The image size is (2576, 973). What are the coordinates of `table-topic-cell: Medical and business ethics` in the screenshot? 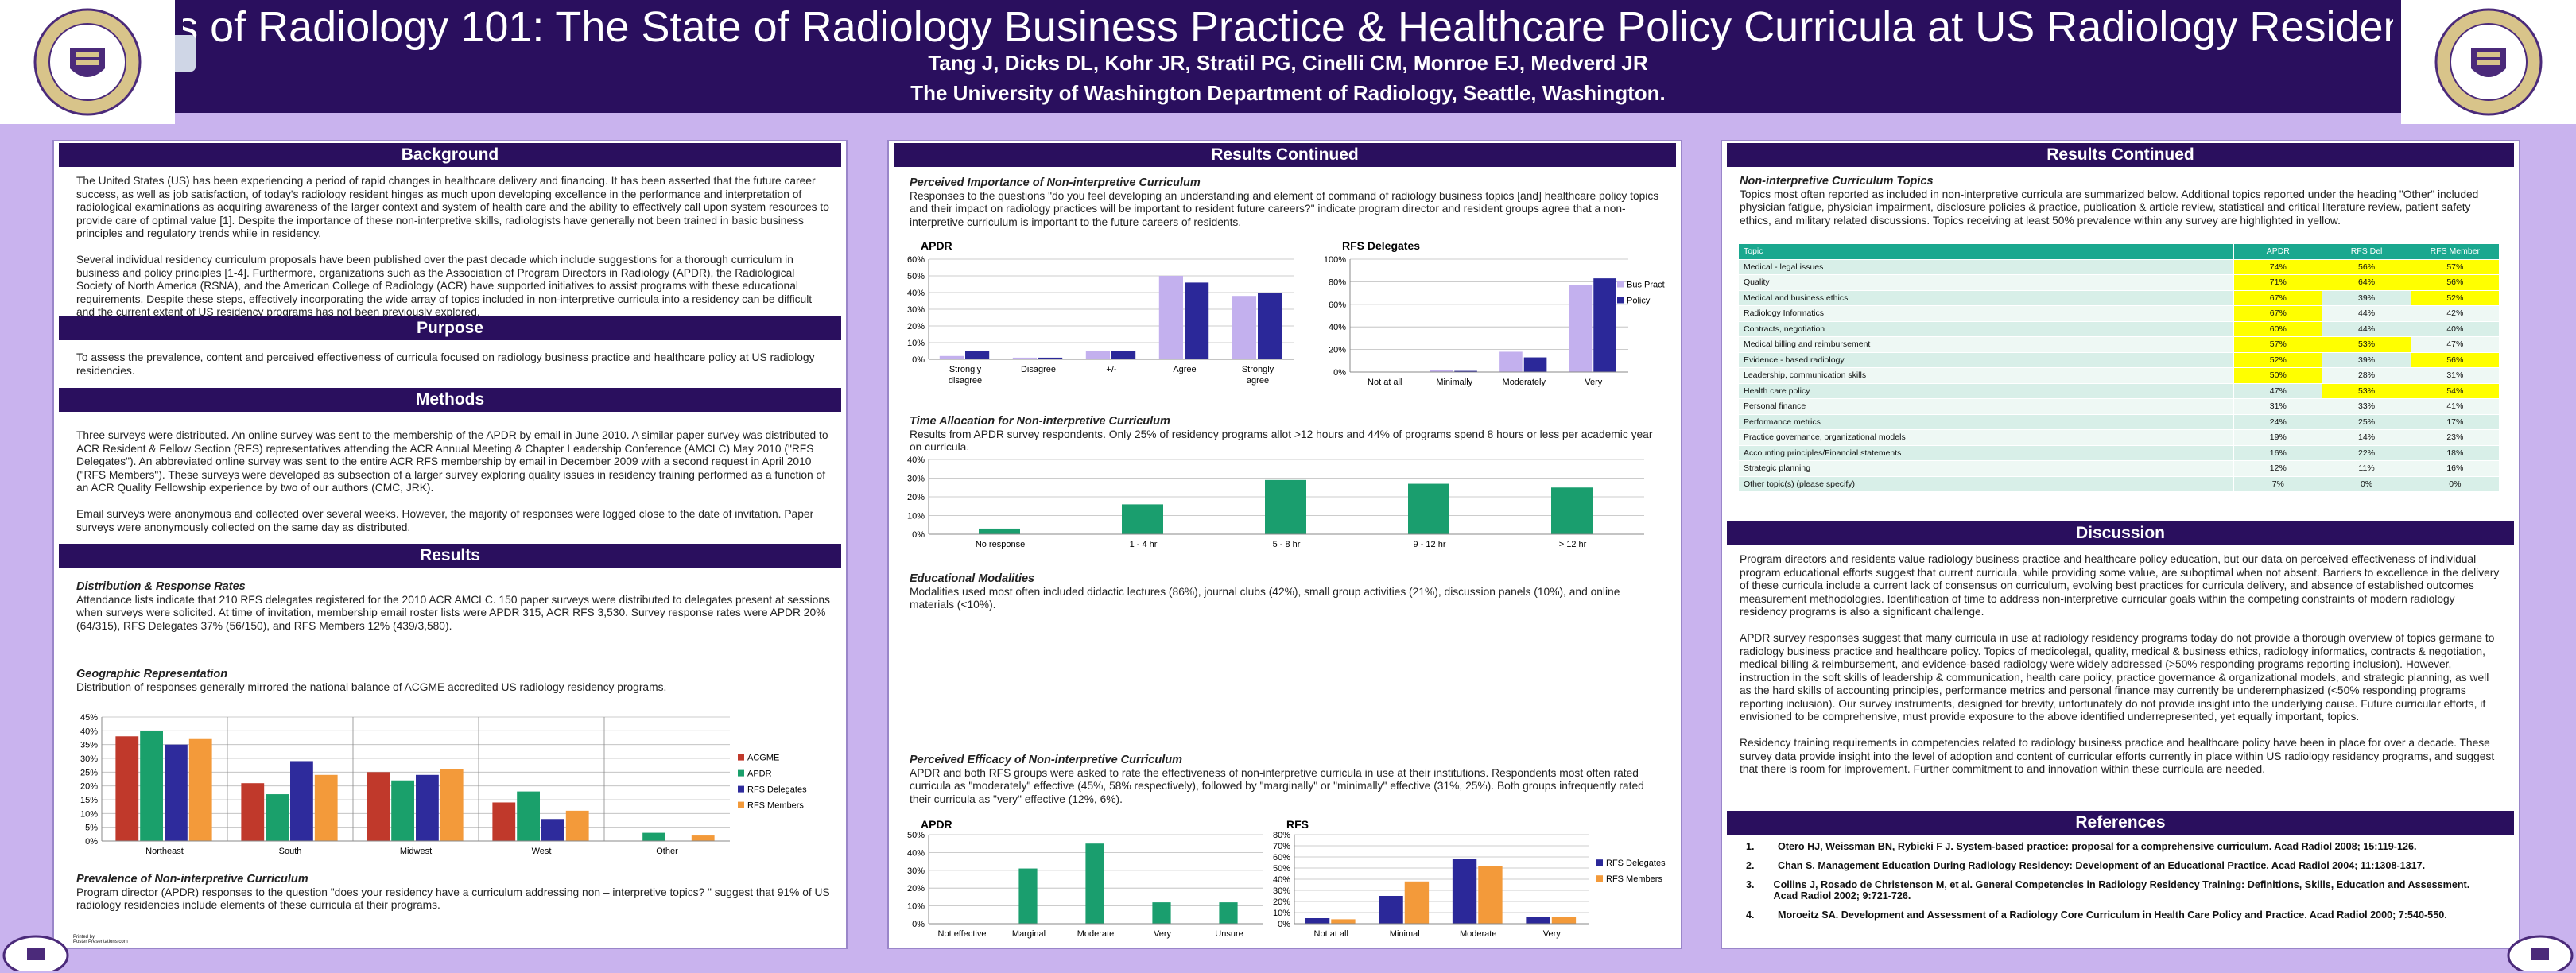 It's located at (1986, 297).